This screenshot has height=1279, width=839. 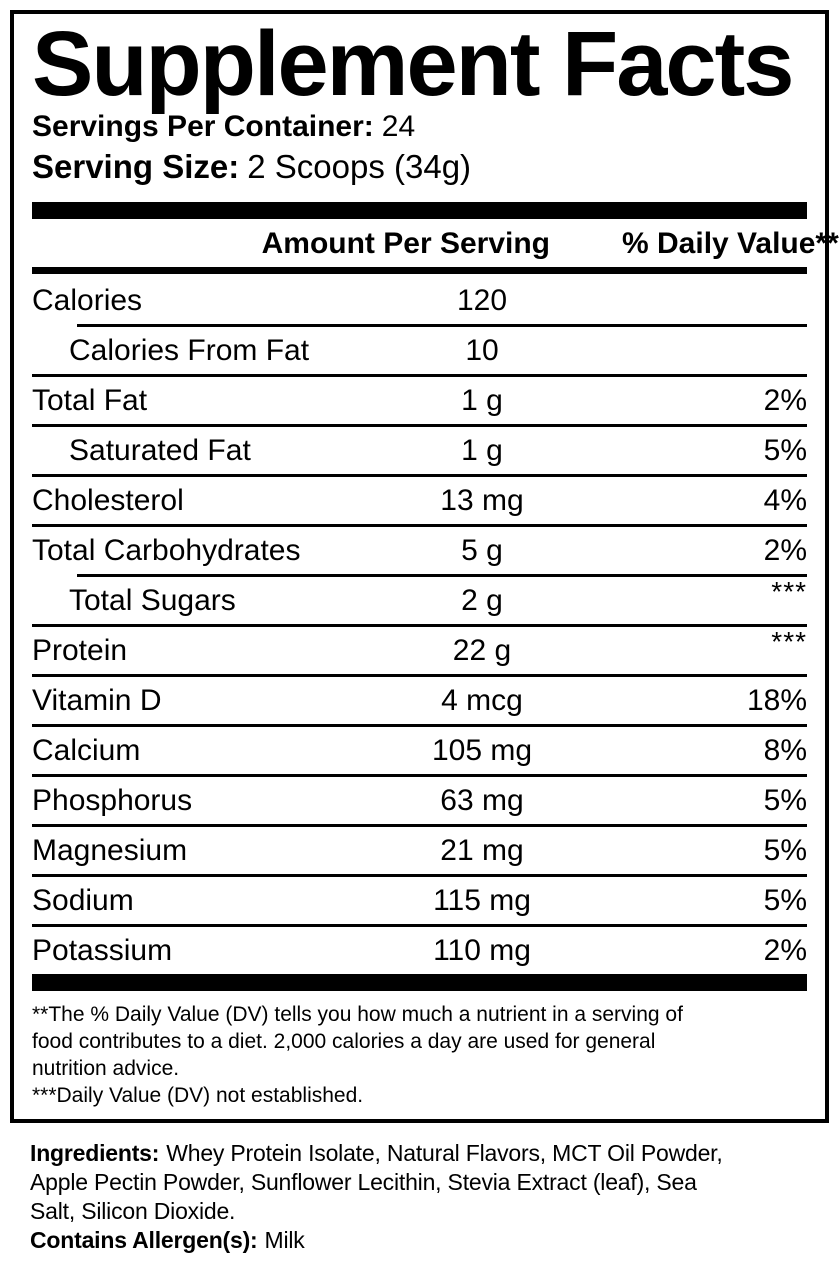 I want to click on nutrient-label: Phosphorus, so click(x=112, y=800).